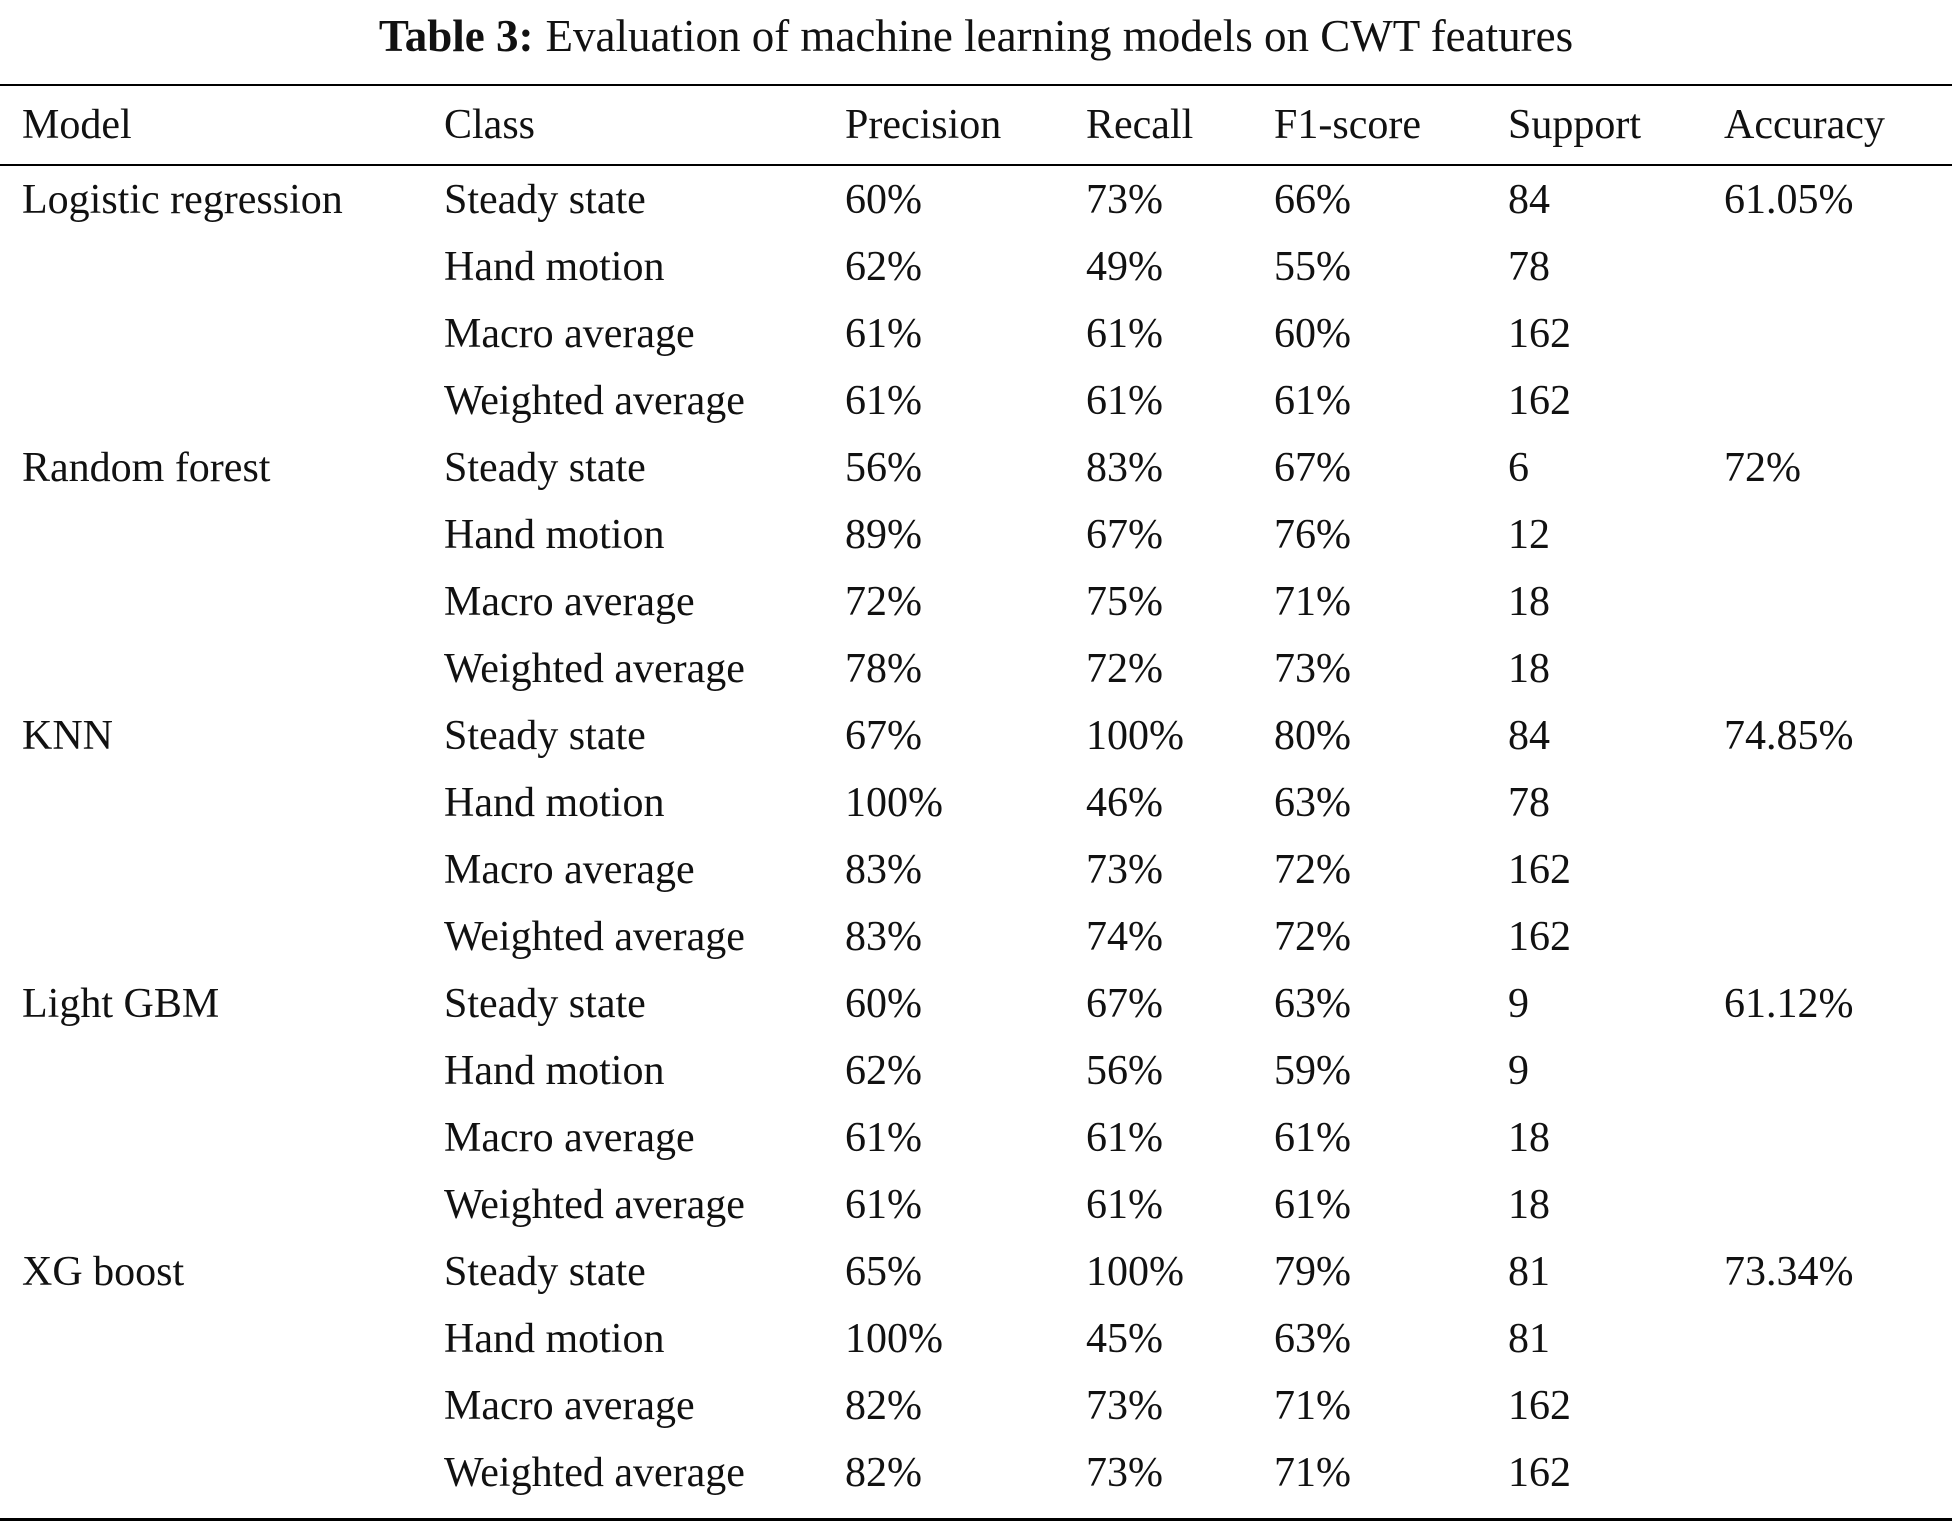 This screenshot has width=1952, height=1524. Describe the element at coordinates (976, 401) in the screenshot. I see `table-row: Weighted average 61% 61% 61% 162` at that location.